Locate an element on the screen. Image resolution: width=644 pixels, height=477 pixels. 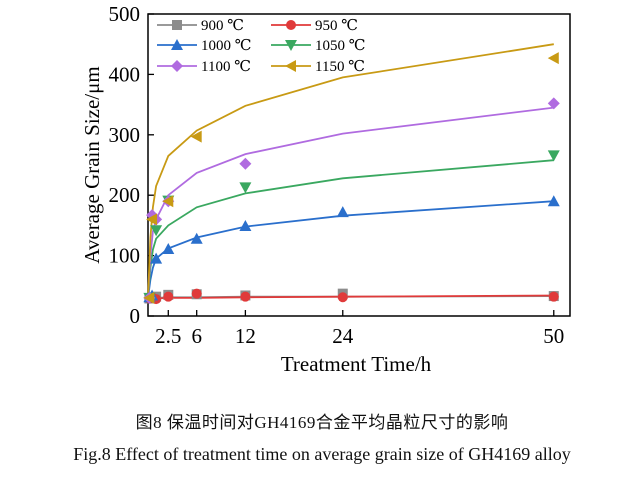
y-tick-label: 300 is located at coordinates (125, 135).